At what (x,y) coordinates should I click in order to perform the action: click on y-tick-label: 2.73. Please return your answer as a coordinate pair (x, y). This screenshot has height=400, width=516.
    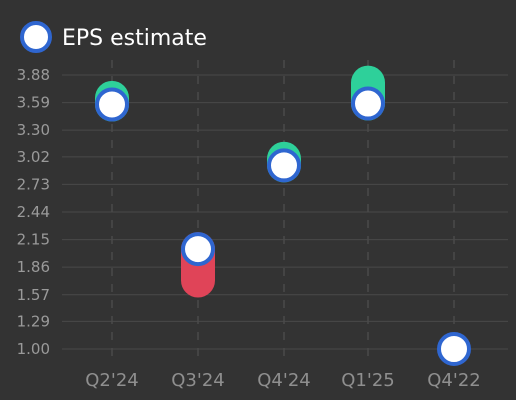
    Looking at the image, I should click on (33, 184).